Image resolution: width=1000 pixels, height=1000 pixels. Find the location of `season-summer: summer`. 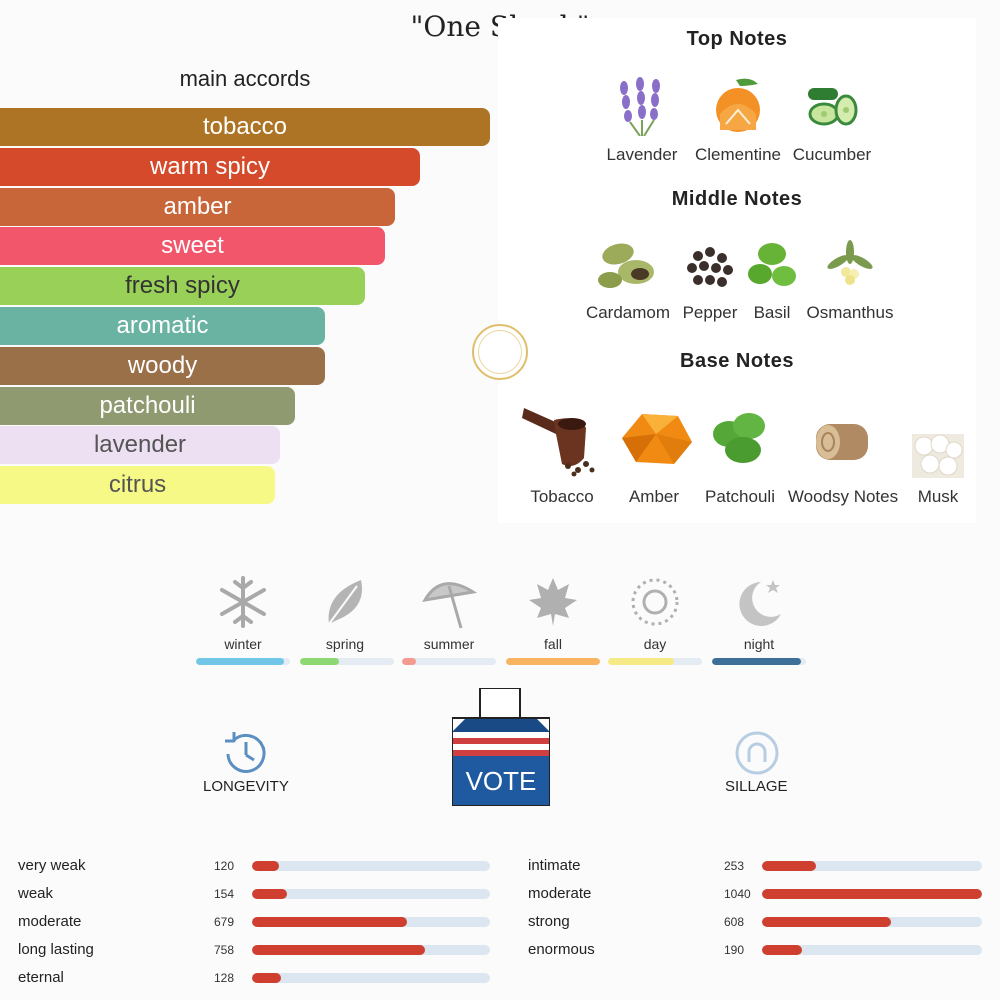

season-summer: summer is located at coordinates (449, 612).